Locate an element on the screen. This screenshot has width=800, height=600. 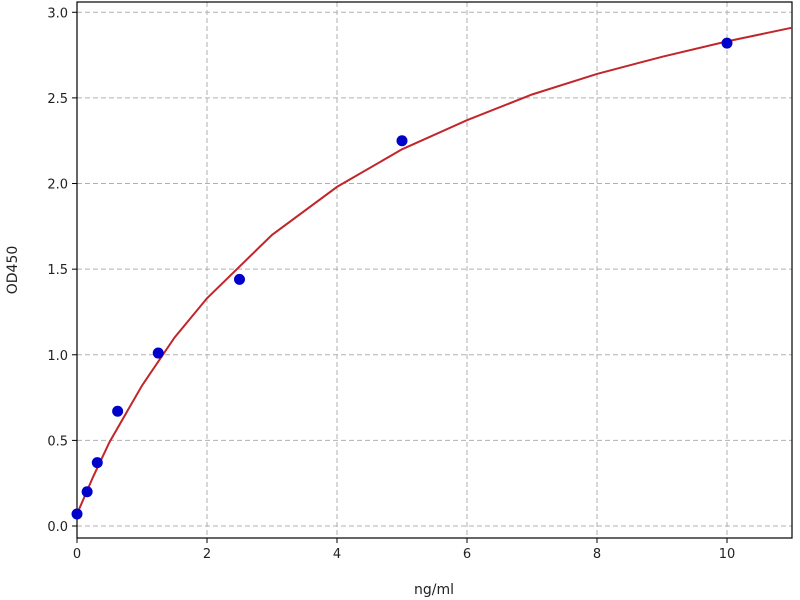
x-tick-label: 4 is located at coordinates (337, 554).